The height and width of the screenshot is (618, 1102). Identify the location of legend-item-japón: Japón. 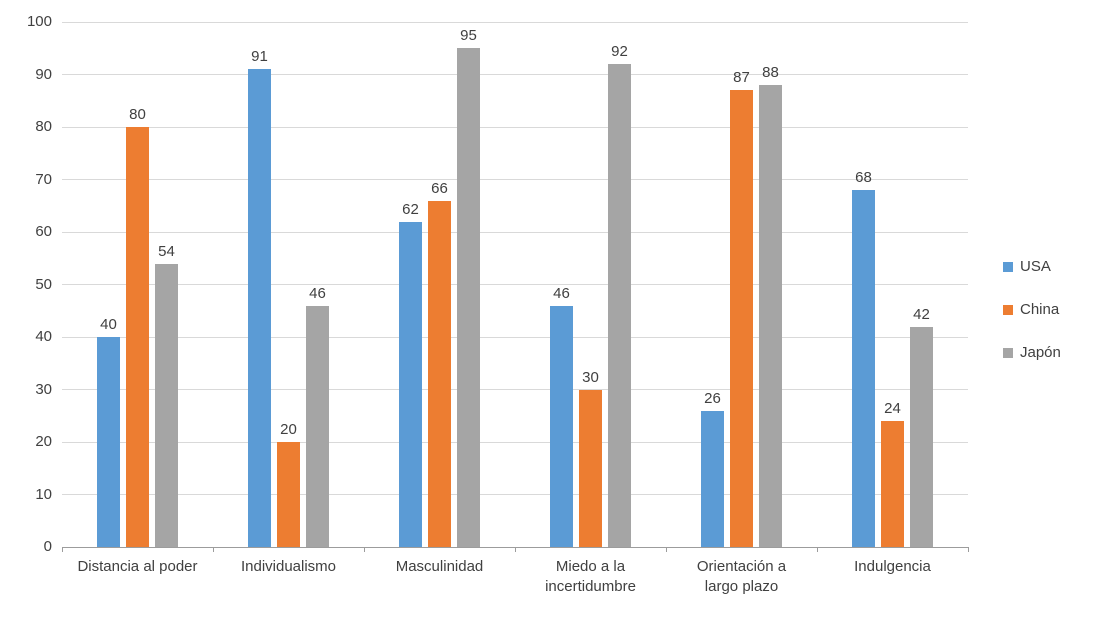
(1032, 353).